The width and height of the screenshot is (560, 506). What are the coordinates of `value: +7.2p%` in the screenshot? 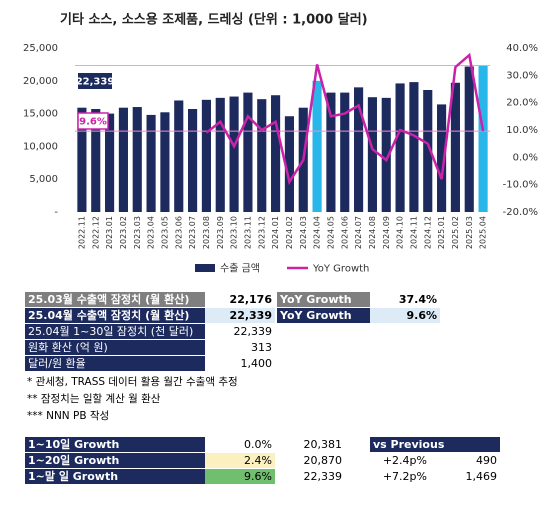 It's located at (404, 476).